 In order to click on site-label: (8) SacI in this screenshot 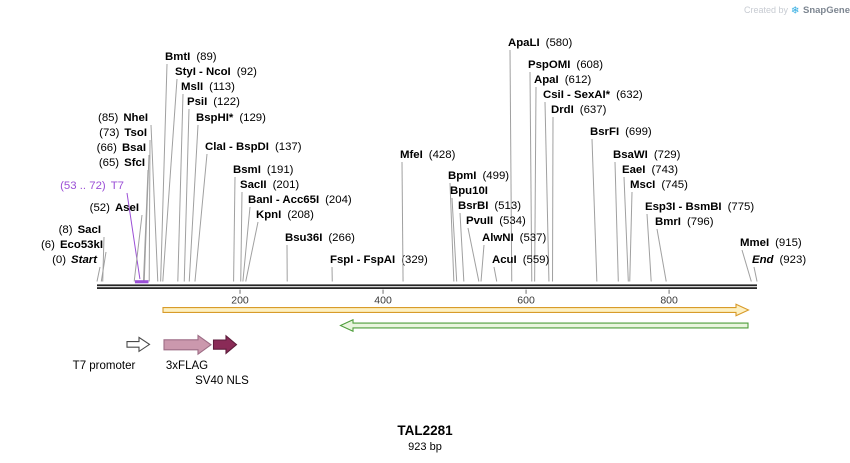, I will do `click(80, 230)`.